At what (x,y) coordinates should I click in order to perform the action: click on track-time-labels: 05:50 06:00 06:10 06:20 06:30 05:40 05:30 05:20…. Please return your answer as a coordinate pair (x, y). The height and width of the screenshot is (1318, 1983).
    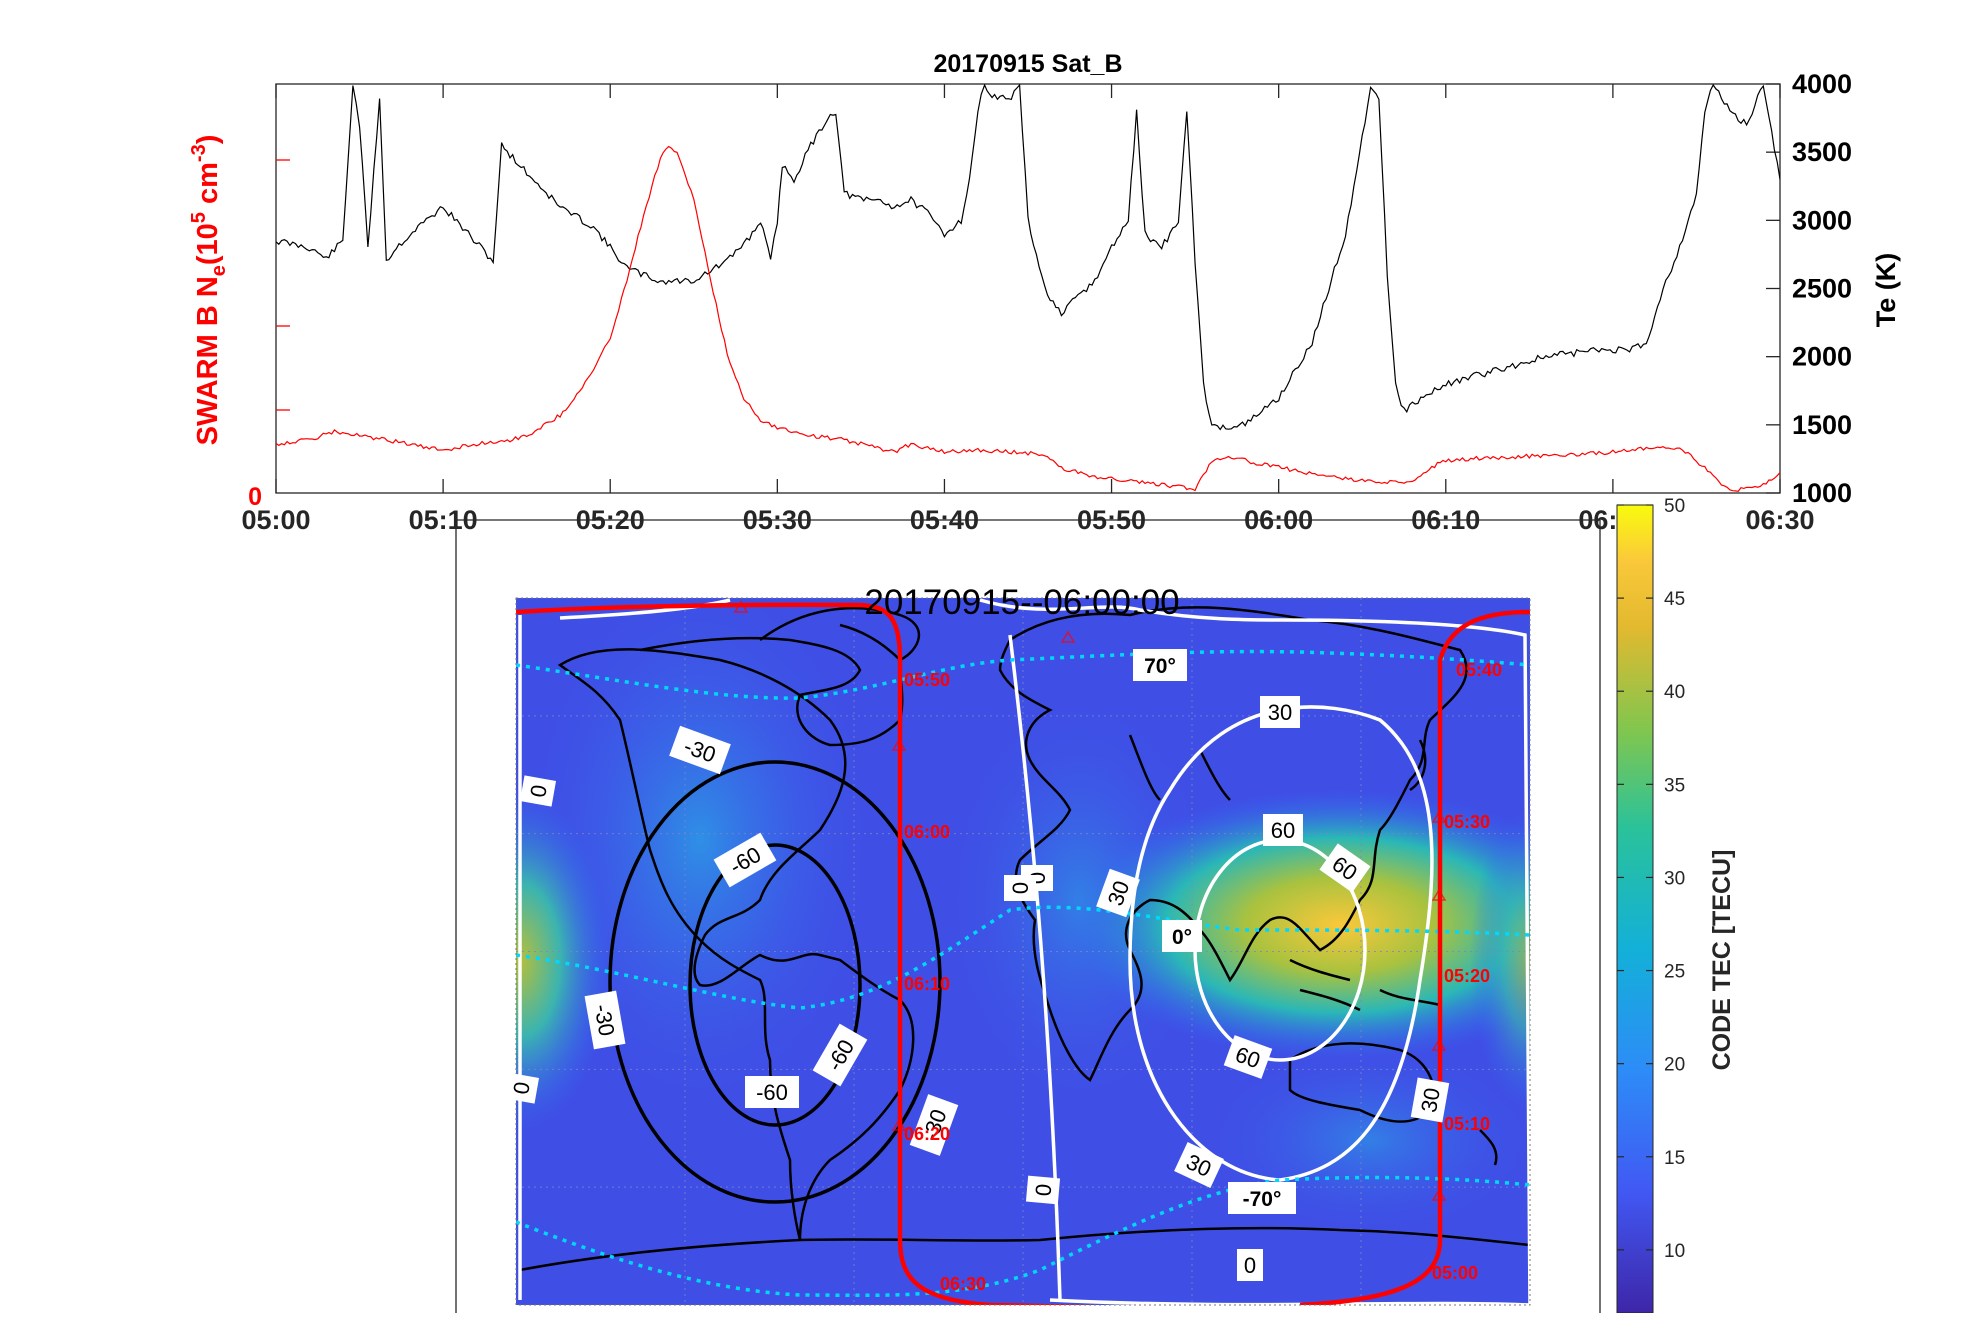
    Looking at the image, I should click on (1203, 977).